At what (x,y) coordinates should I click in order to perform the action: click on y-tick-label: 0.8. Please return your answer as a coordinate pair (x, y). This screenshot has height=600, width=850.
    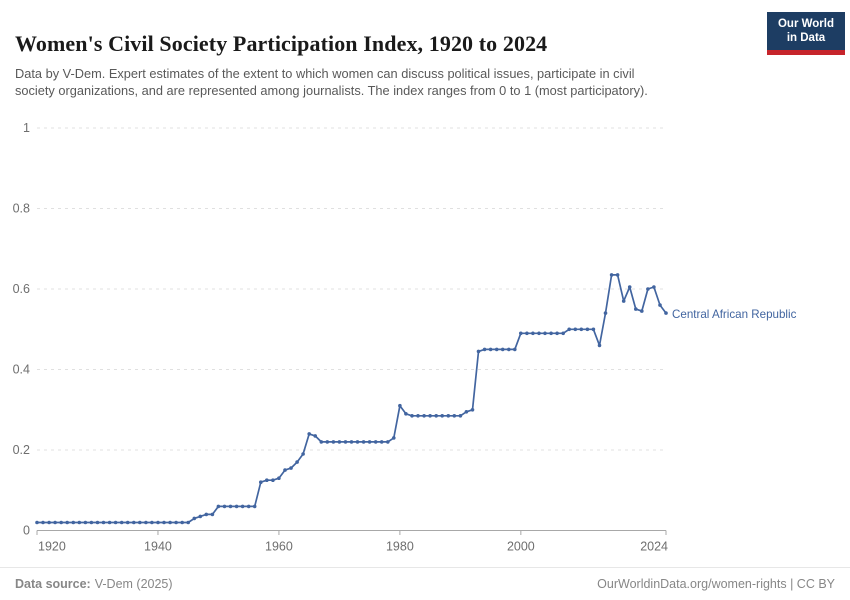
    Looking at the image, I should click on (21, 209).